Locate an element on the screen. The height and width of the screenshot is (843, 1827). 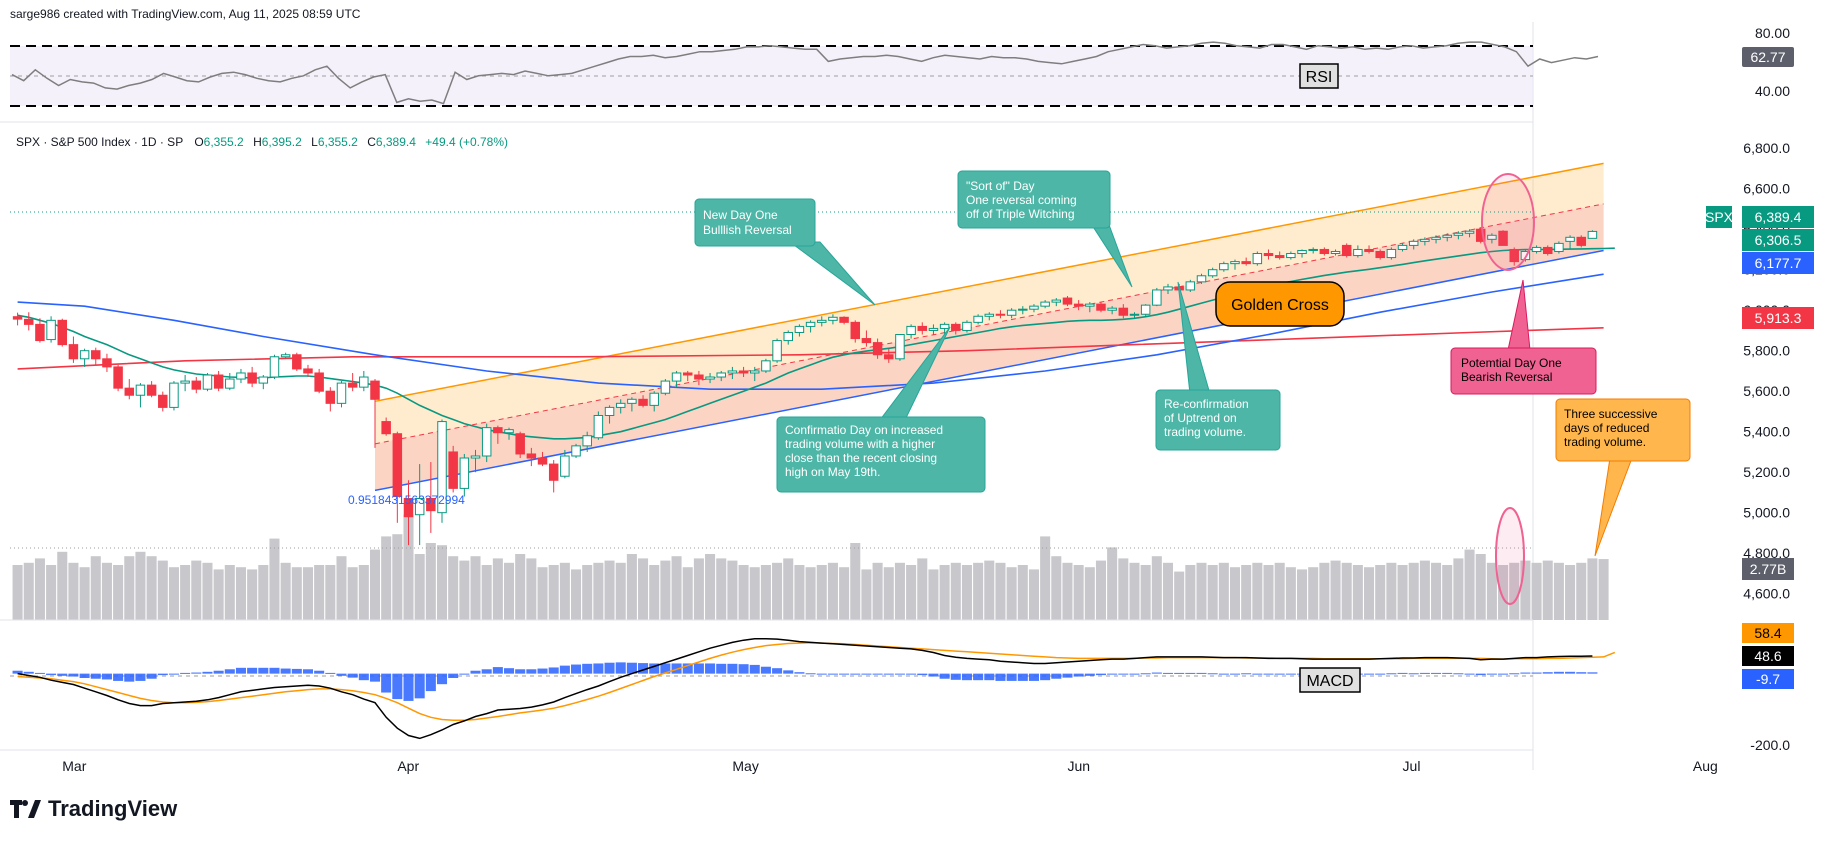
note-new-day-one is located at coordinates (755, 222).